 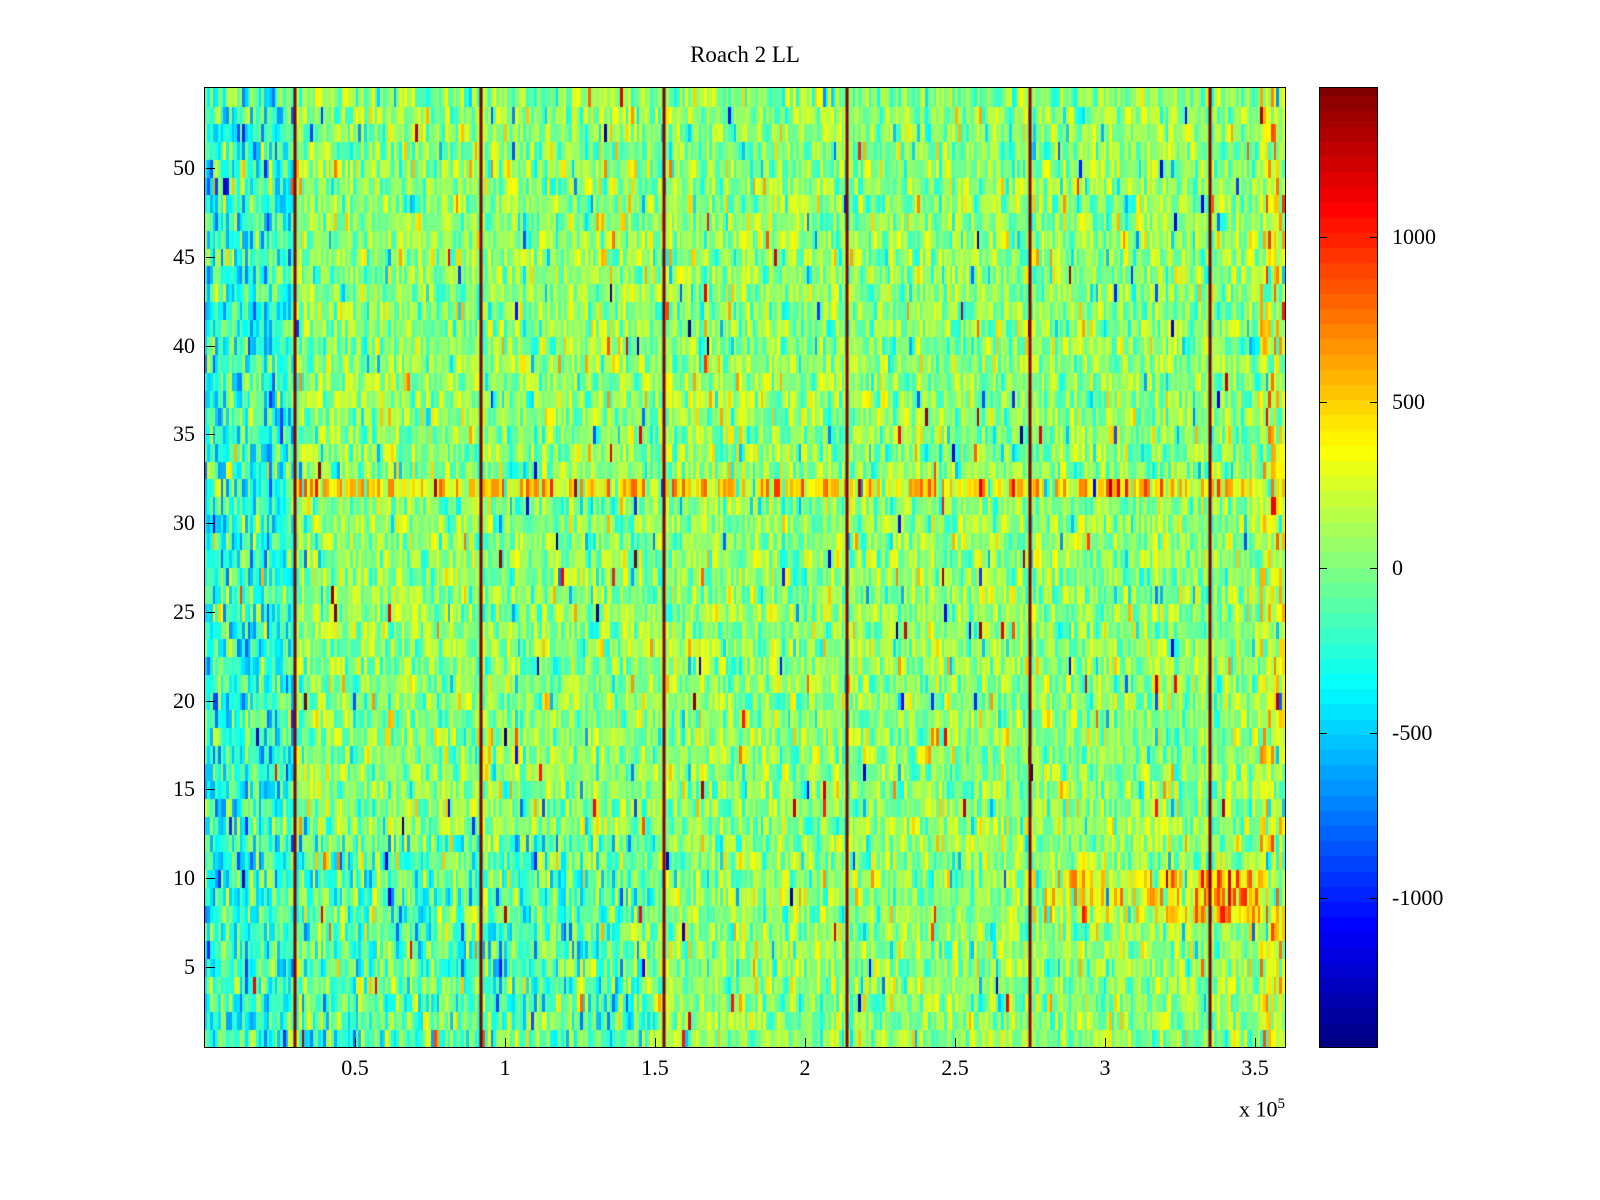 What do you see at coordinates (505, 1067) in the screenshot?
I see `x-tick-label: 1` at bounding box center [505, 1067].